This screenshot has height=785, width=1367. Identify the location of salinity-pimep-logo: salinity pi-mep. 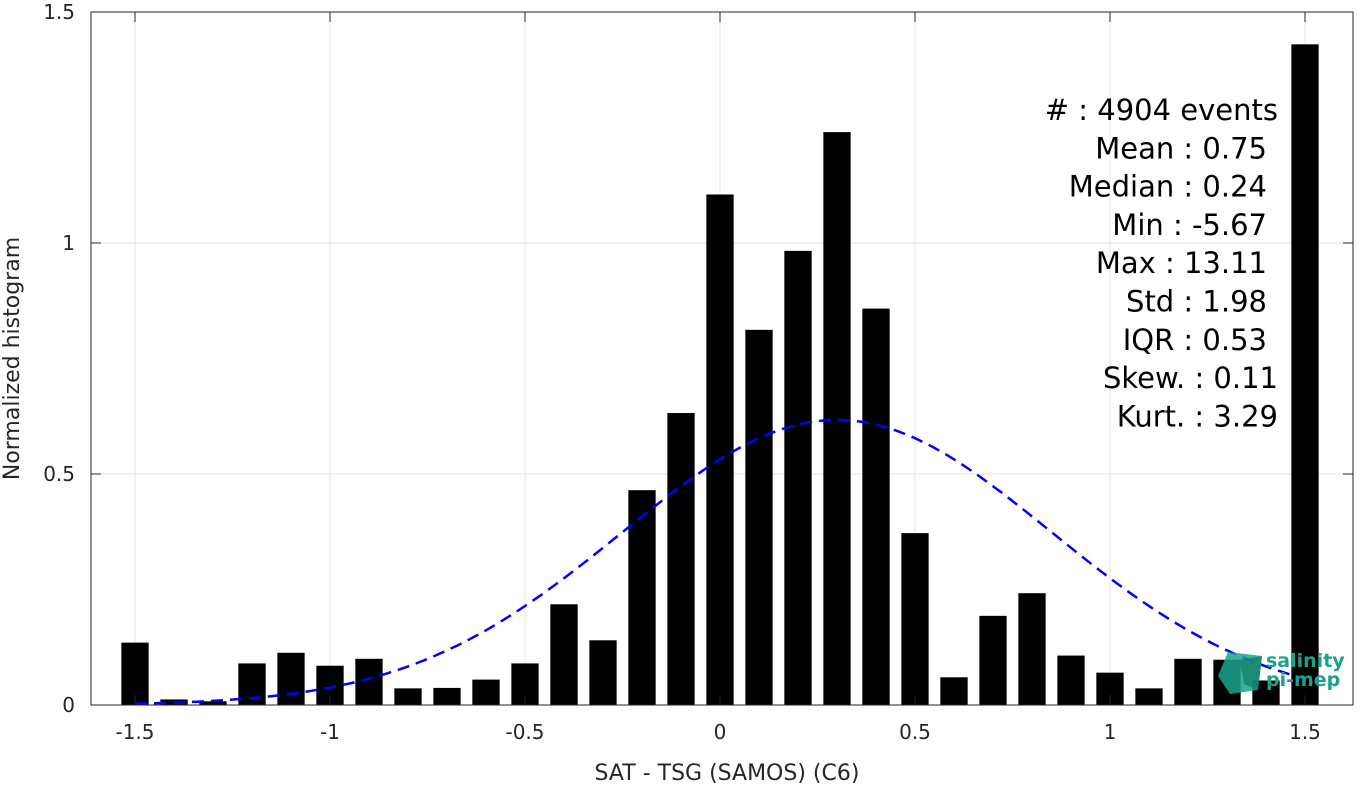
(1281, 672).